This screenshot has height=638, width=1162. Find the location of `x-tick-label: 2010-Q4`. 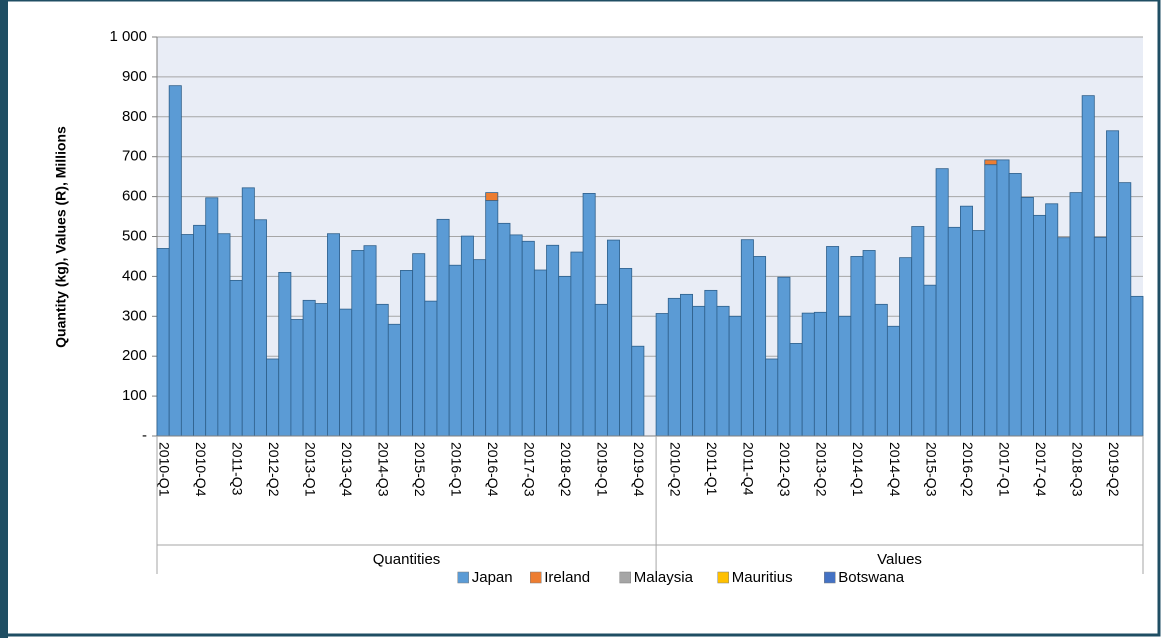

x-tick-label: 2010-Q4 is located at coordinates (201, 469).